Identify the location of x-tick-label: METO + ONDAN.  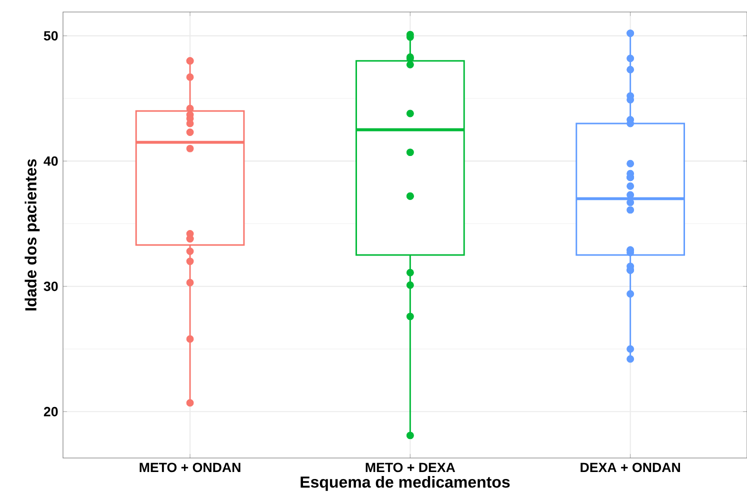
(190, 467).